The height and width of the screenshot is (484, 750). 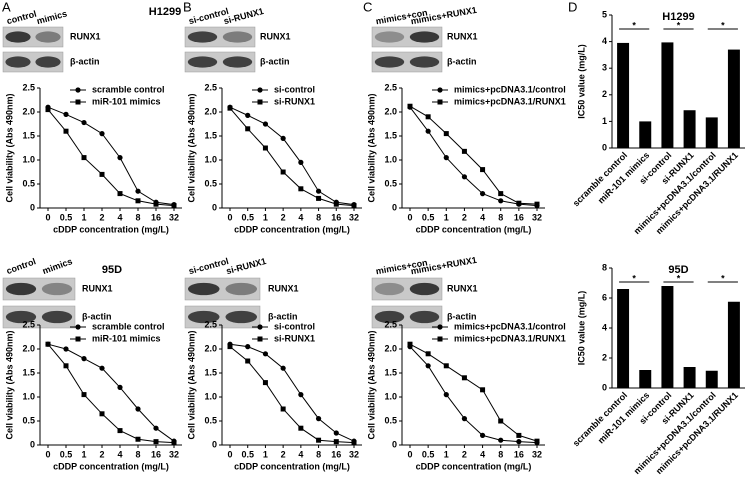 I want to click on chart-title: 95D, so click(x=678, y=270).